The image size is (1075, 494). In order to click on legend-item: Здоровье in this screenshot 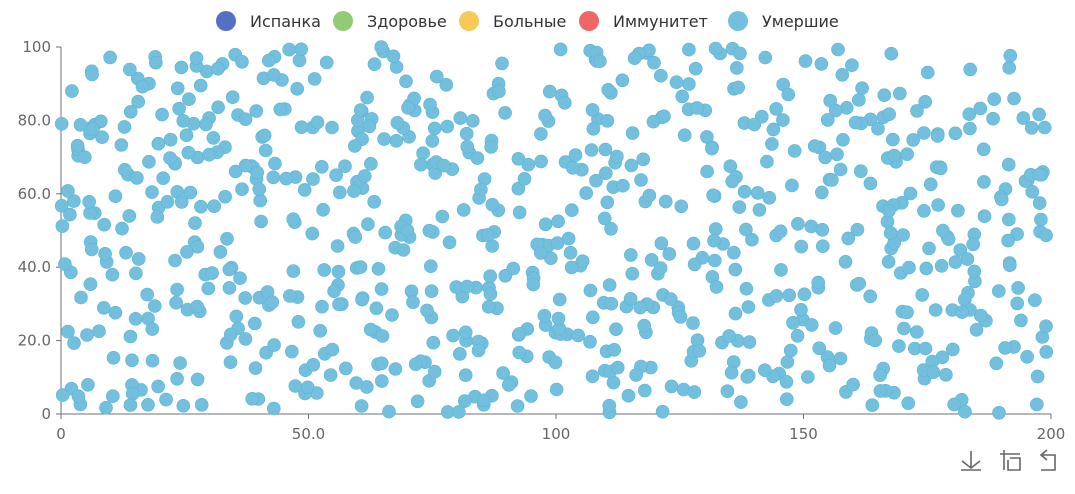, I will do `click(390, 21)`.